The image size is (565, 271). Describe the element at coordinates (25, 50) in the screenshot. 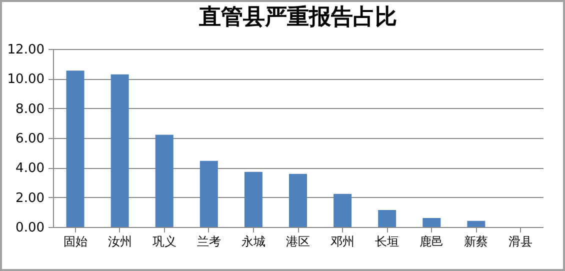

I see `y-tick-label: 12.00` at that location.